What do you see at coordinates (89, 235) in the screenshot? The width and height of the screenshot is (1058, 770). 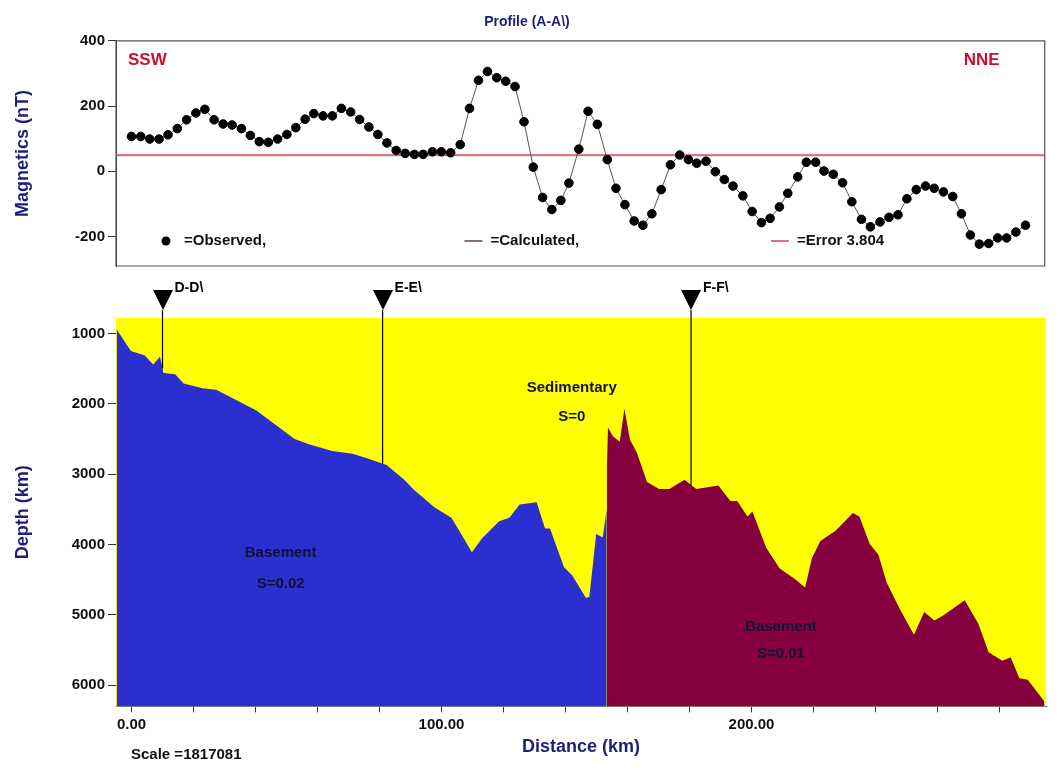 I see `y-tick-label: -200` at bounding box center [89, 235].